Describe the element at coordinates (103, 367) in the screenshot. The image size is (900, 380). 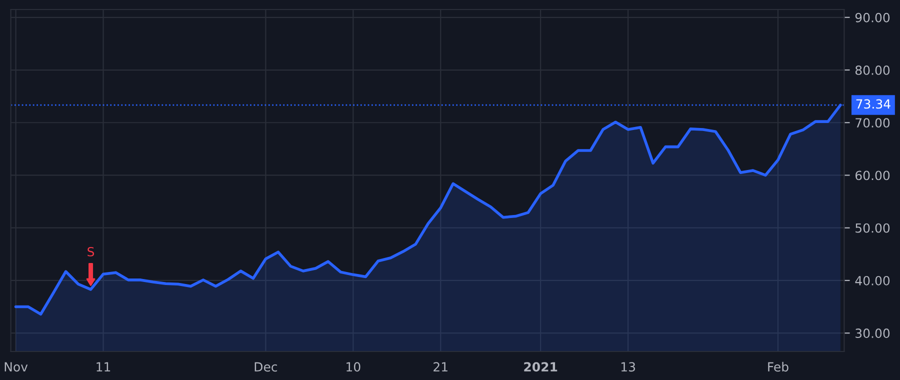
I see `x-tick-label: 11` at that location.